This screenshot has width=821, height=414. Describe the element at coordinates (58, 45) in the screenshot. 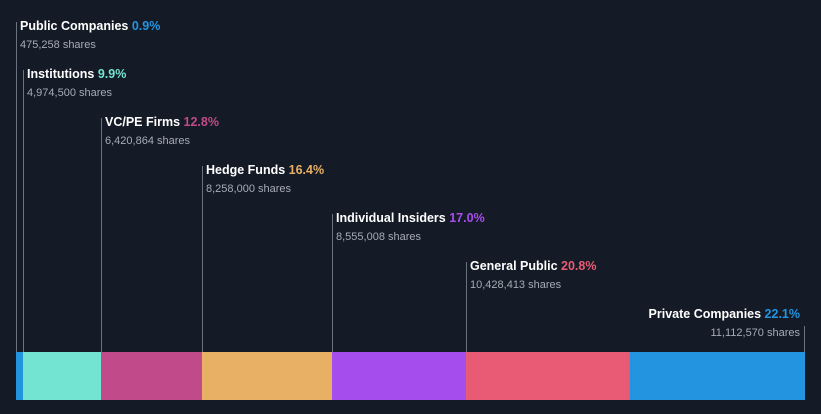

I see `segment-shares: 475,258 shares` at that location.